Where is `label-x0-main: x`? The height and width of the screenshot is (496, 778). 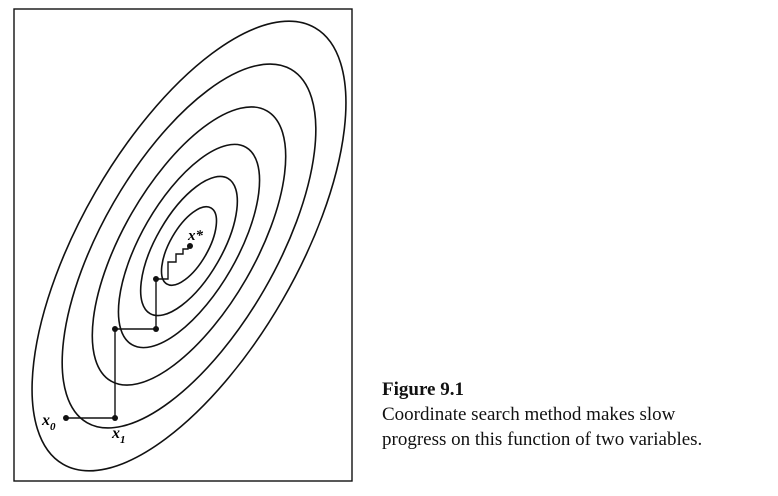 label-x0-main: x is located at coordinates (45, 420).